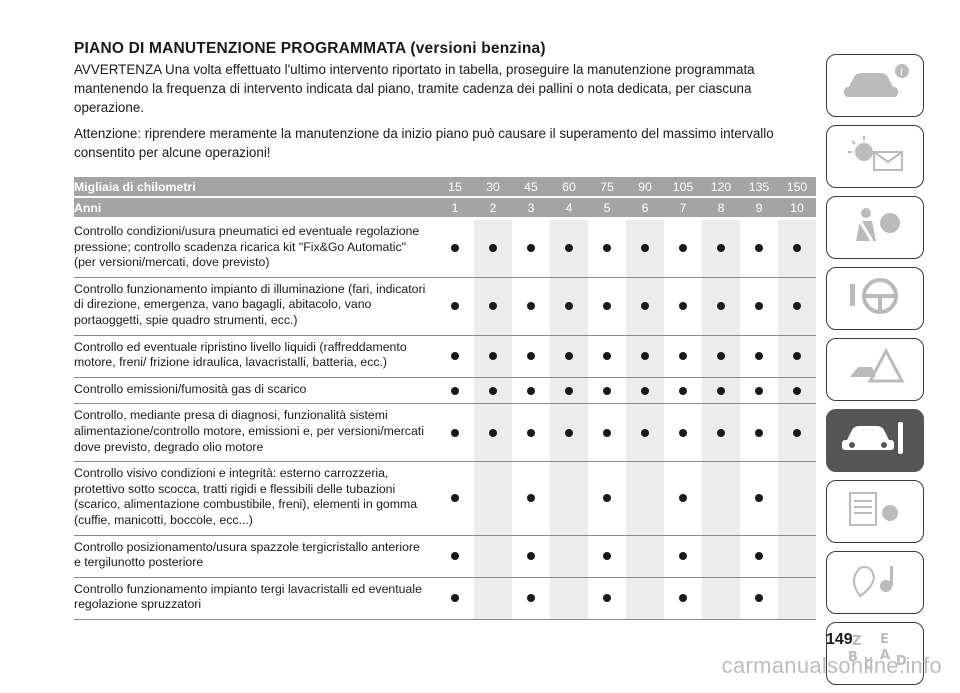  I want to click on title-subtitle: (versioni benzina), so click(478, 48).